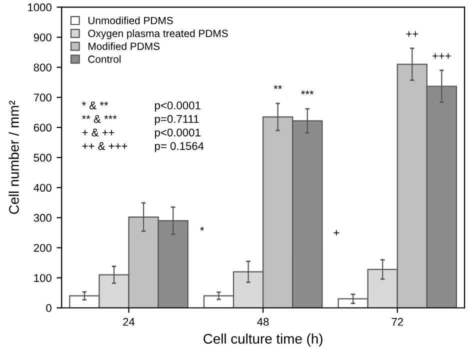 The image size is (474, 358). Describe the element at coordinates (98, 132) in the screenshot. I see `annotation: + & ++` at that location.